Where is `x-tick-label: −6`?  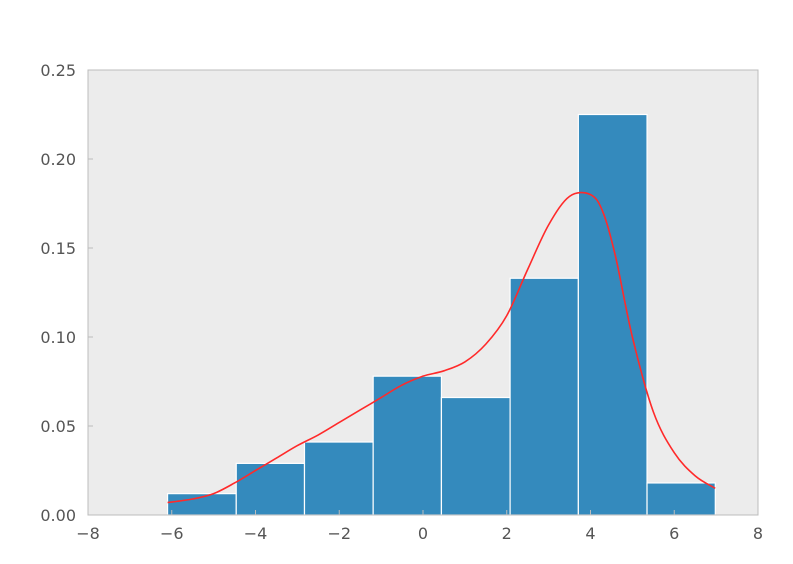
x-tick-label: −6 is located at coordinates (172, 533).